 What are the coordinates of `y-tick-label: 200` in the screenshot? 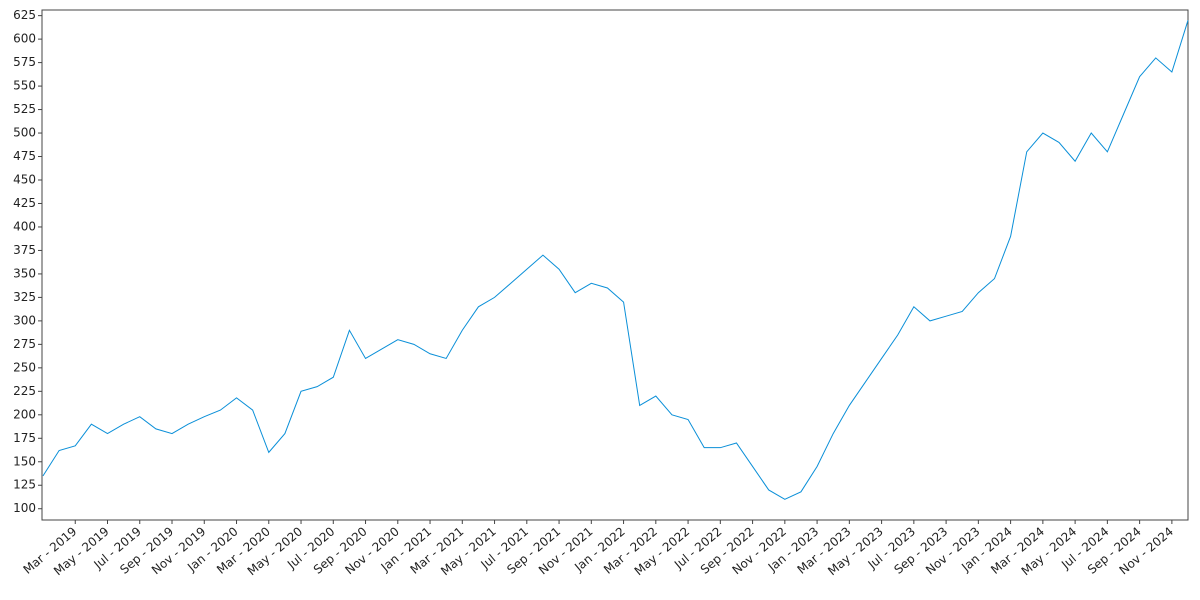 It's located at (24, 414).